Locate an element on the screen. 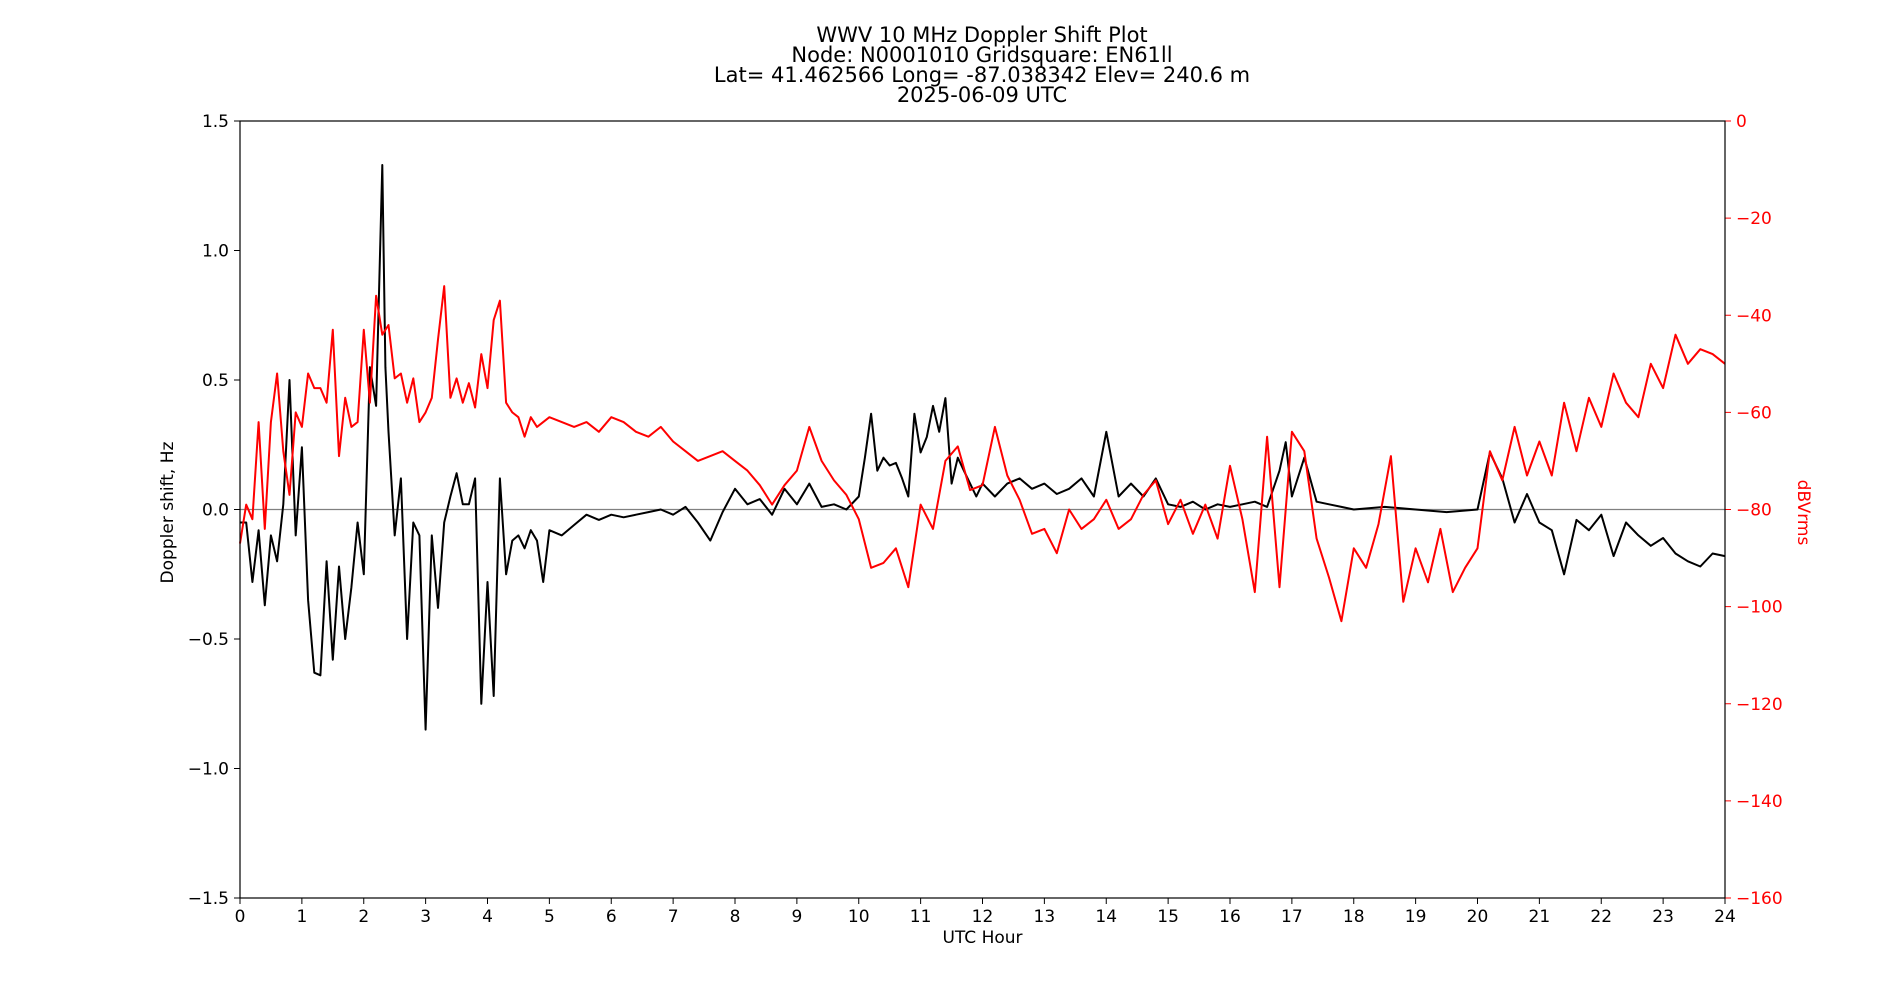  x-tick-label: 3 is located at coordinates (425, 917).